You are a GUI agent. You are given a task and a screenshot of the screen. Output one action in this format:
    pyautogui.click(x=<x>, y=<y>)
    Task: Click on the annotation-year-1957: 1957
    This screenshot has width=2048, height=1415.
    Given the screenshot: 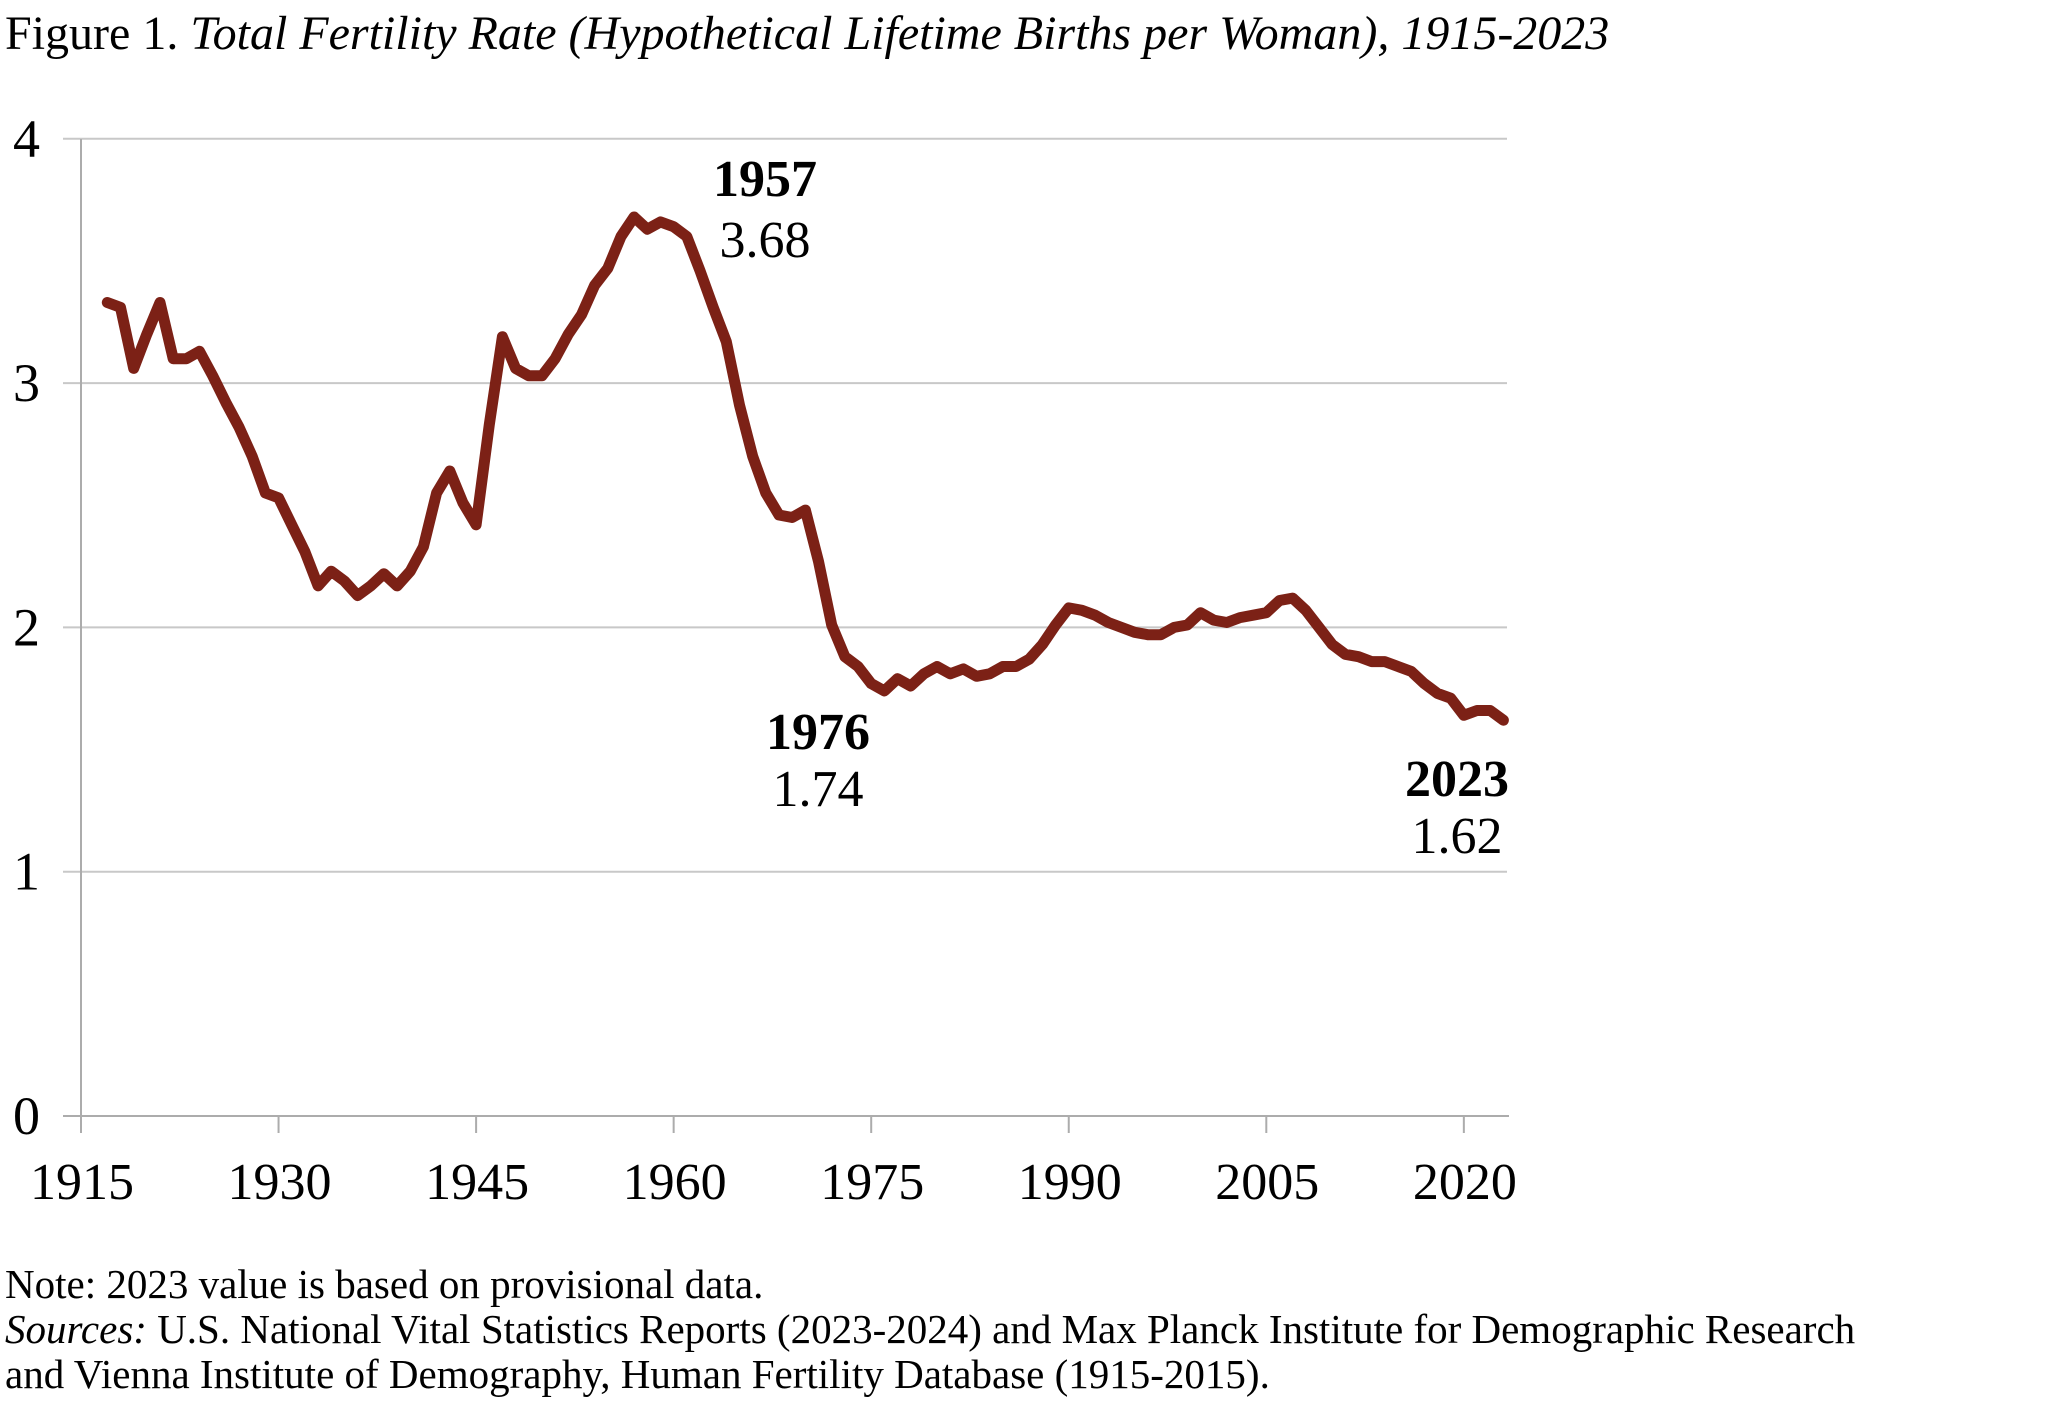 What is the action you would take?
    pyautogui.click(x=765, y=179)
    